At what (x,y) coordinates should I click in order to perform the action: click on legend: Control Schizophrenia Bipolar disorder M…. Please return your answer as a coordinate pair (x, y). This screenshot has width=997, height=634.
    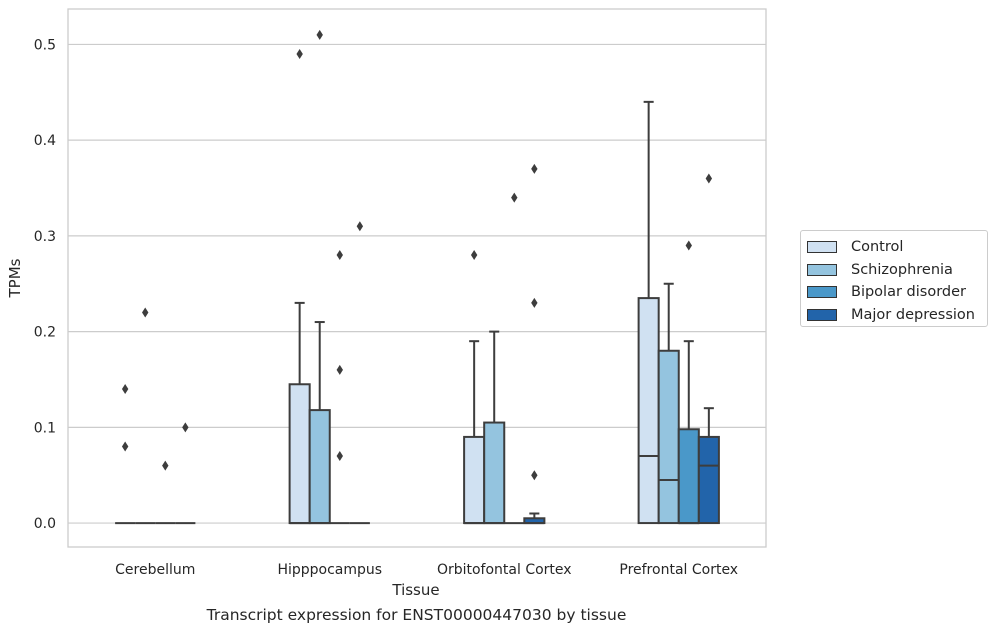
    Looking at the image, I should click on (894, 278).